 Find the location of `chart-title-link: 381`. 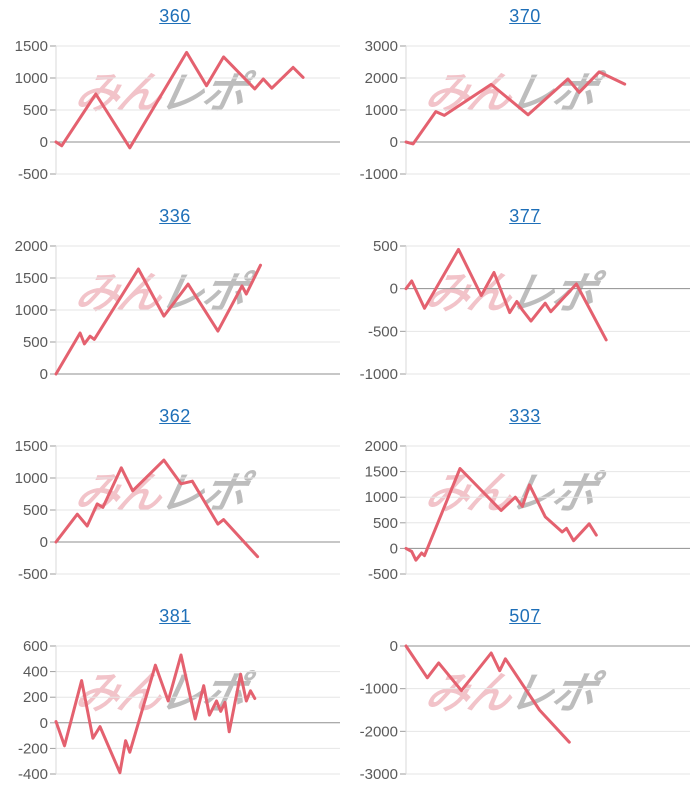

chart-title-link: 381 is located at coordinates (175, 616).